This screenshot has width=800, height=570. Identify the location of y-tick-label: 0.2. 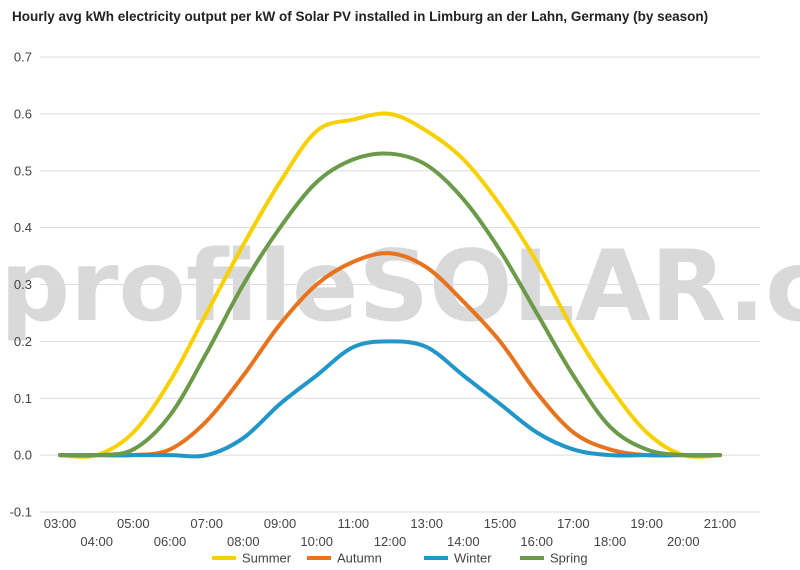
(23, 341).